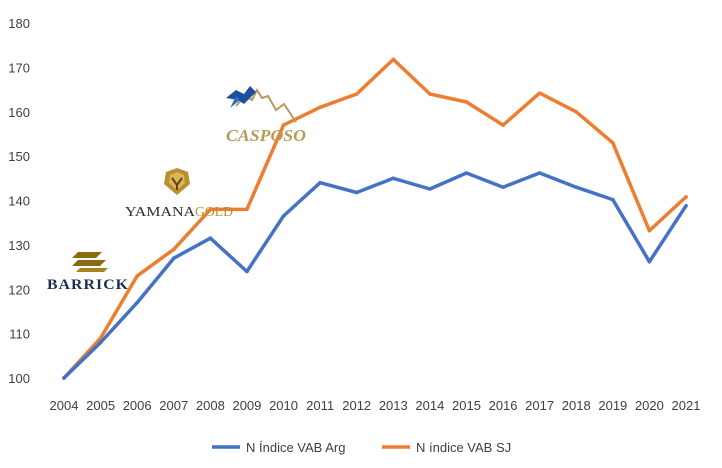 This screenshot has height=468, width=722. Describe the element at coordinates (19, 112) in the screenshot. I see `y-tick-label: 160` at that location.